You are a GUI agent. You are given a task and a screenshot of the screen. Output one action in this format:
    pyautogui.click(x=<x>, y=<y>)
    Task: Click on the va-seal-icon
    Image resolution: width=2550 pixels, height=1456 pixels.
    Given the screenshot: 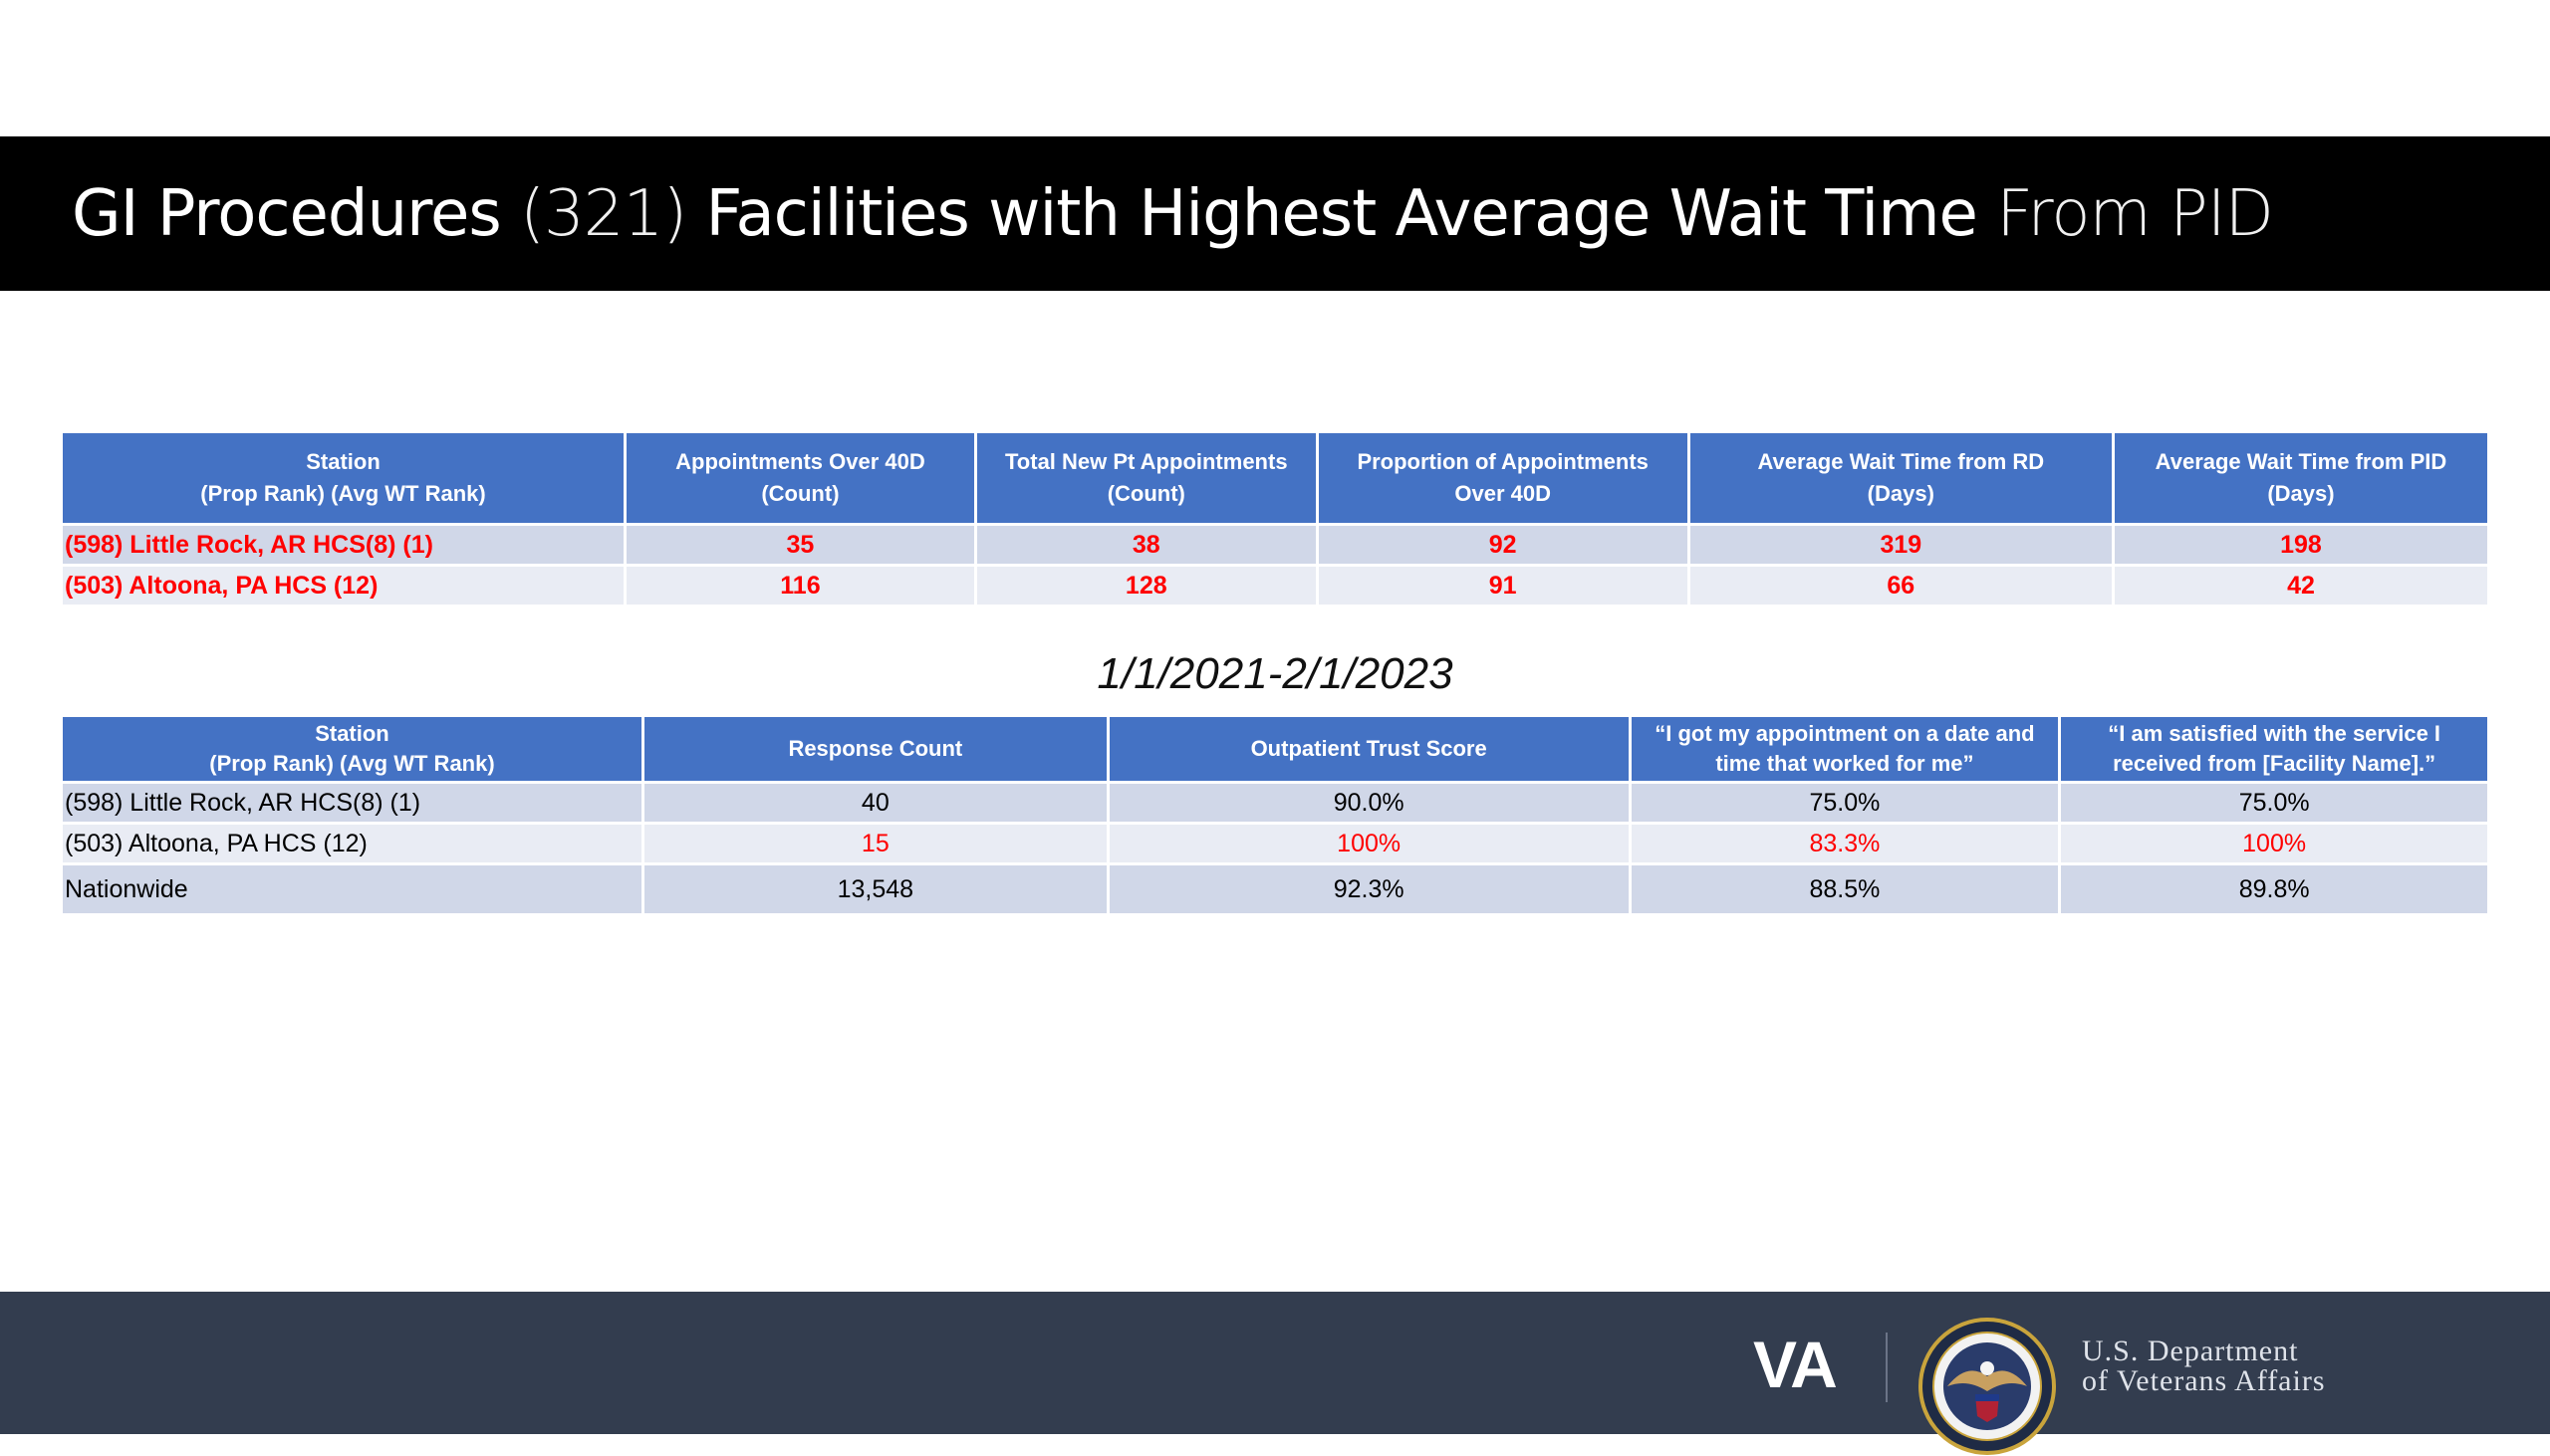 What is the action you would take?
    pyautogui.click(x=1987, y=1386)
    